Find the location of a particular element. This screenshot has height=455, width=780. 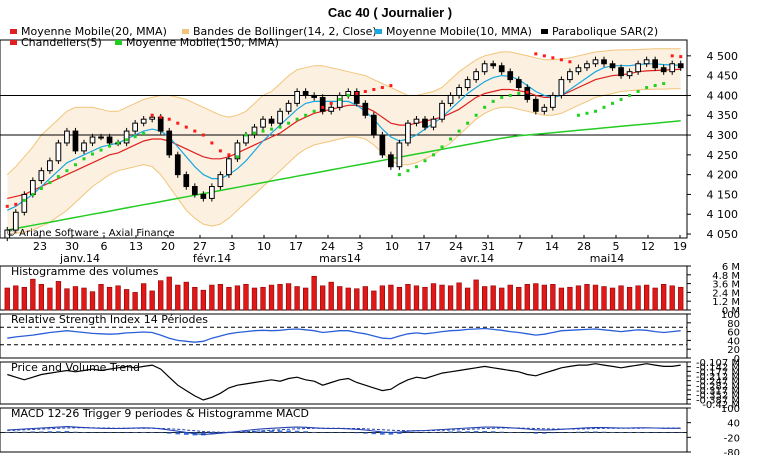

y-tick-label: 20 is located at coordinates (733, 350).